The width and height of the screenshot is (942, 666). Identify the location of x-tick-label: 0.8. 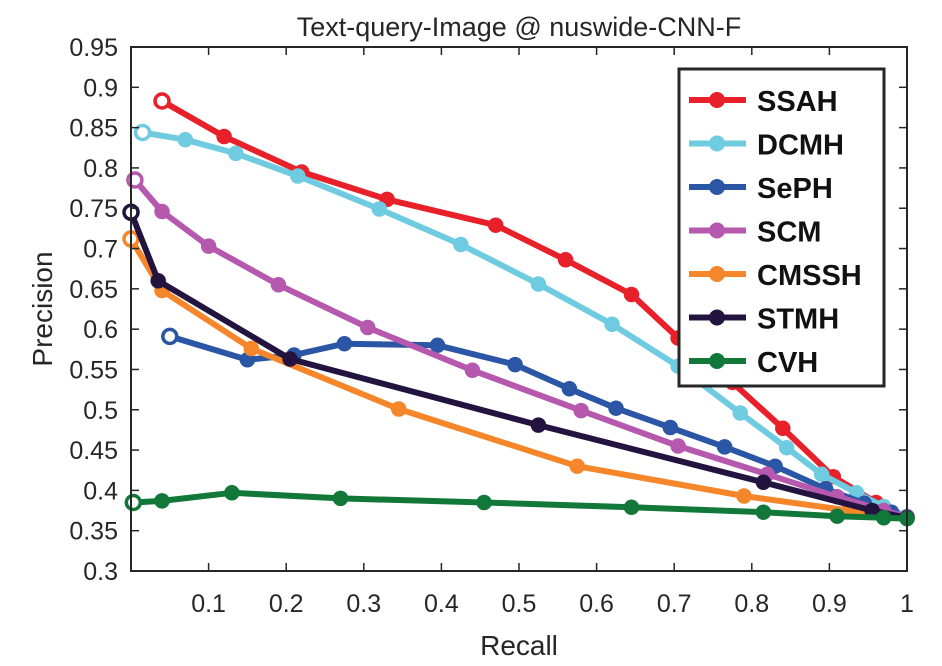
(751, 604).